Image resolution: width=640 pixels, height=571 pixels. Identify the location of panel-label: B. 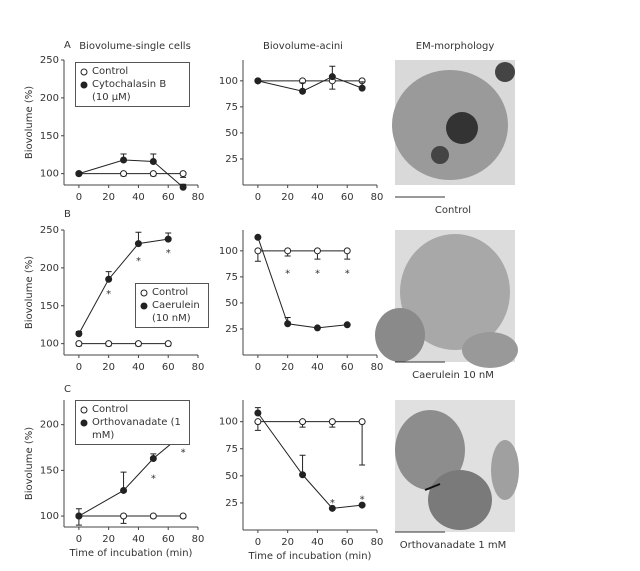
(67, 214).